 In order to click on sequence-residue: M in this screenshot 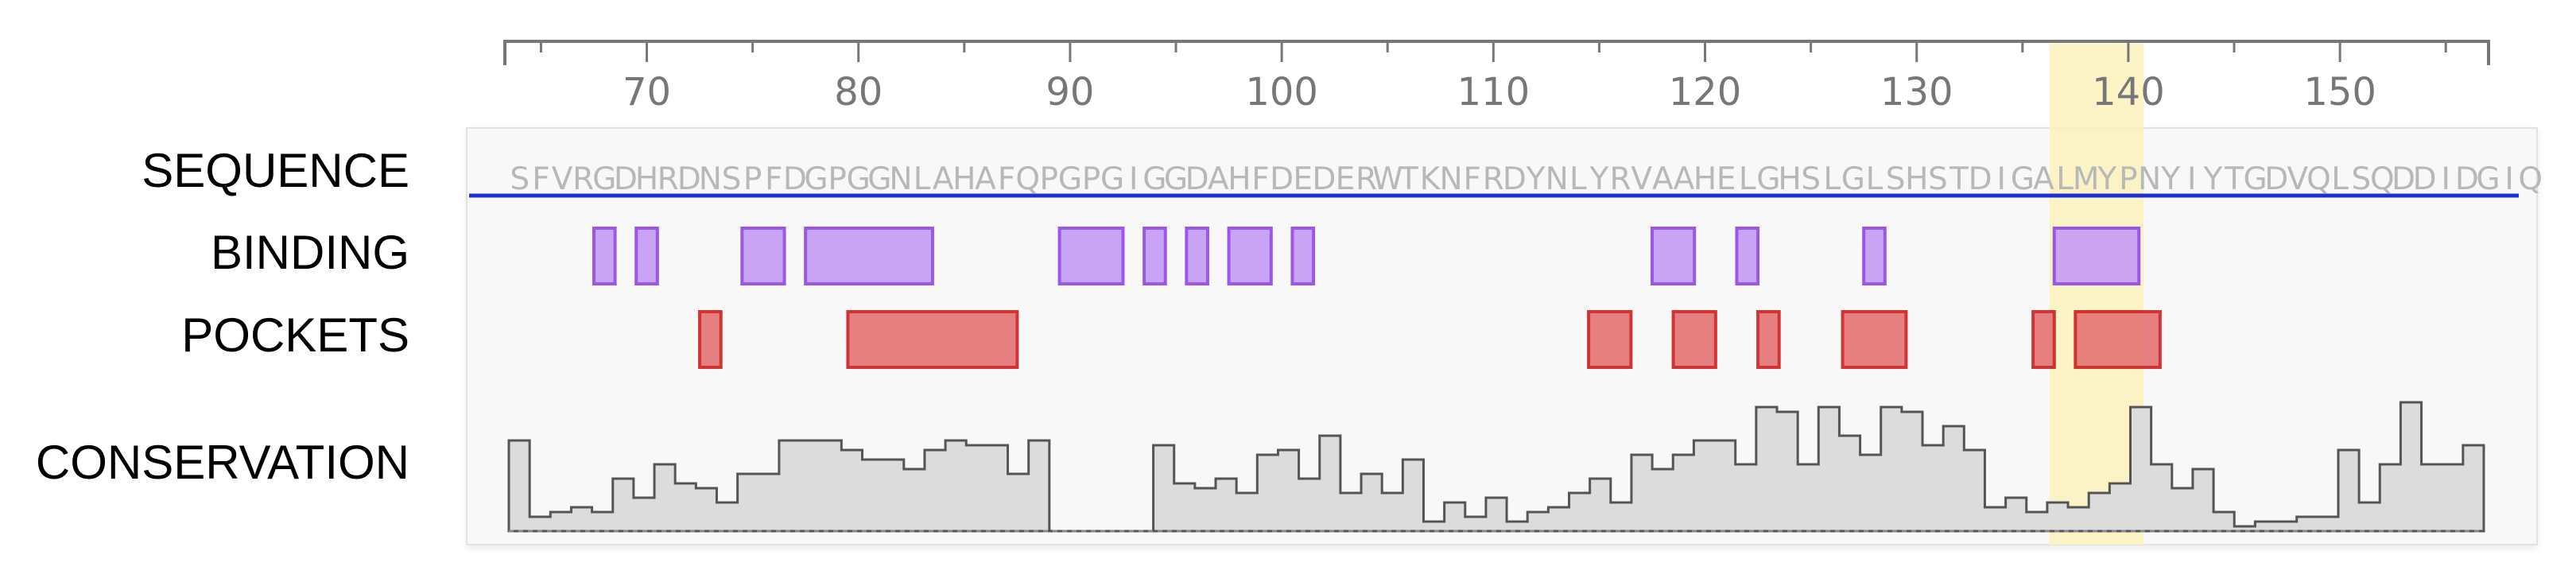, I will do `click(2087, 179)`.